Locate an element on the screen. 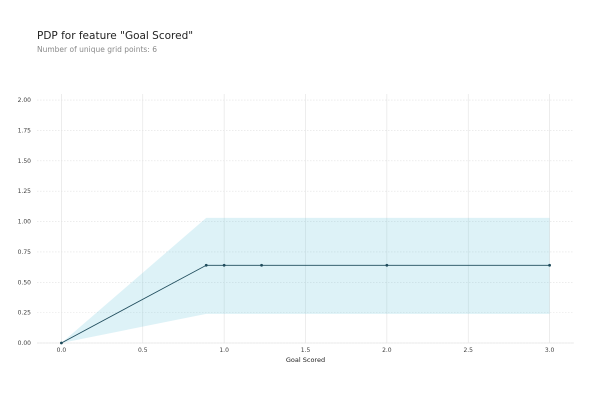 This screenshot has width=609, height=400. y-tick-label-4: 1.00 is located at coordinates (25, 222).